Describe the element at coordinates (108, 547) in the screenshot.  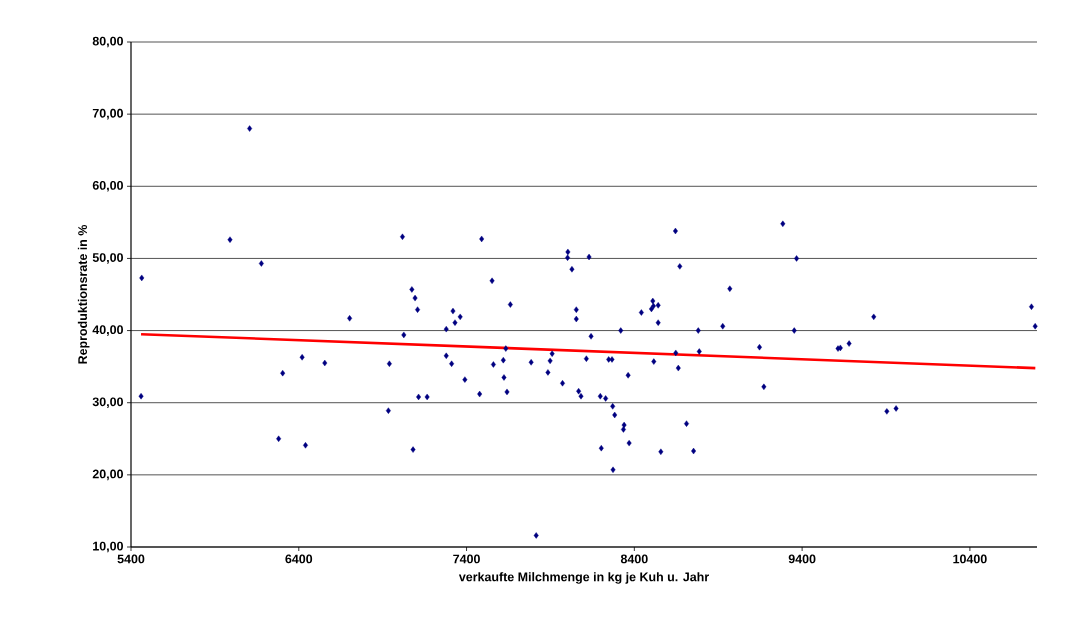
I see `y-tick-label: 10,00` at that location.